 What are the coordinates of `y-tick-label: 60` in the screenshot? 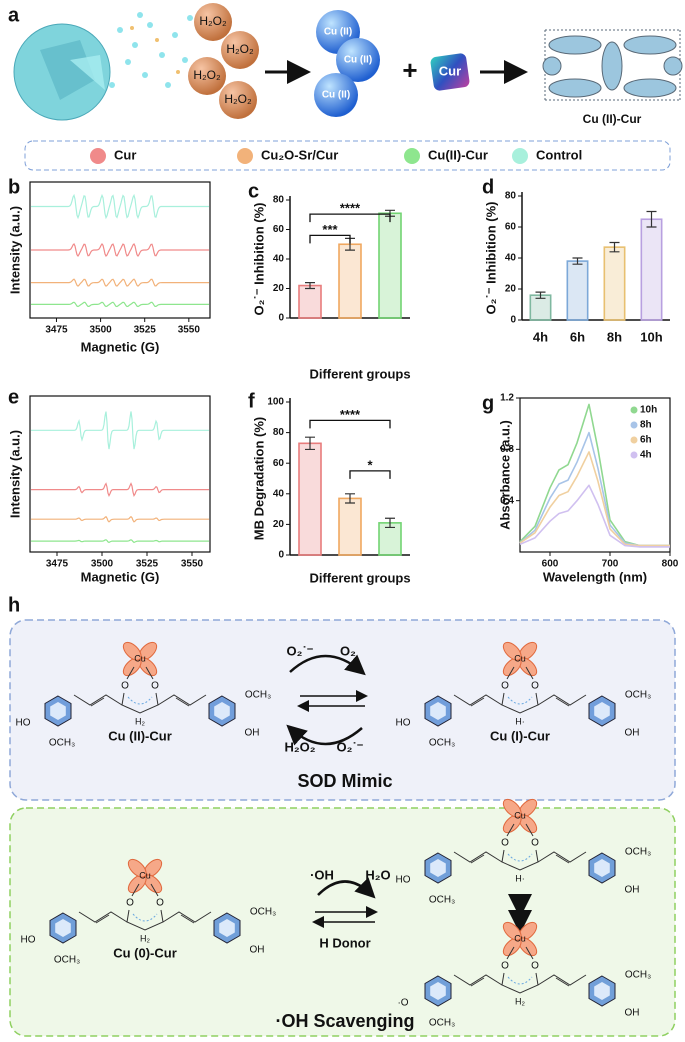 It's located at (511, 227).